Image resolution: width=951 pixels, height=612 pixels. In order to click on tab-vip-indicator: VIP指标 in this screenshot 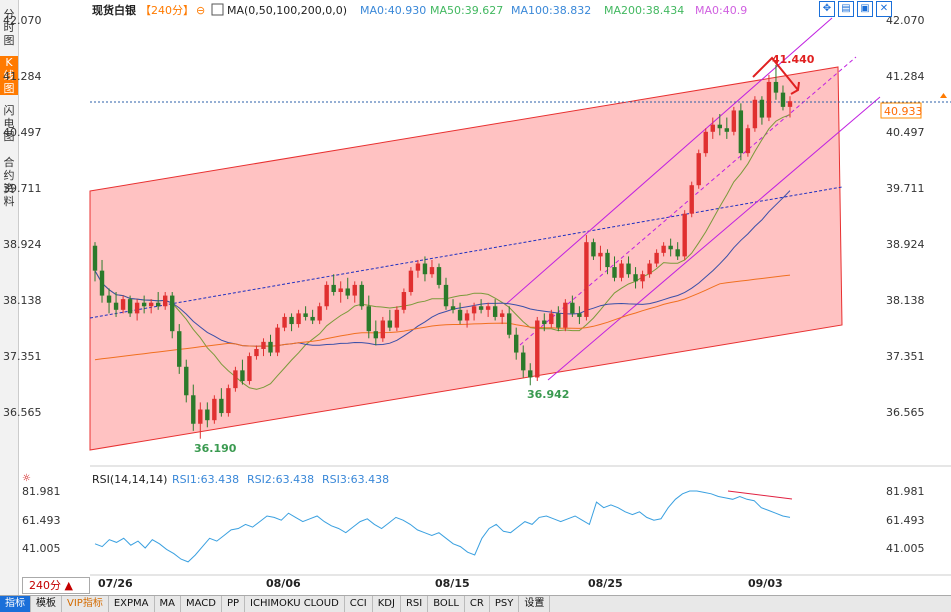, I will do `click(85, 604)`.